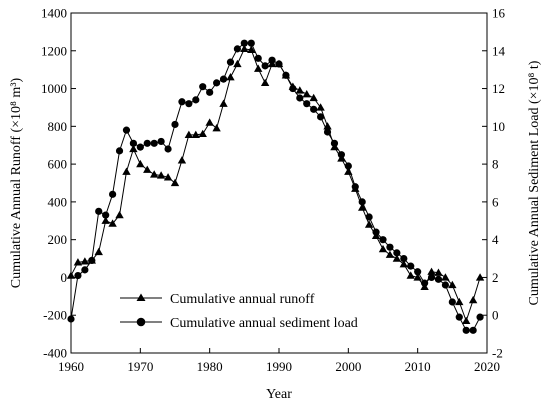 This screenshot has height=407, width=550. What do you see at coordinates (495, 315) in the screenshot?
I see `right-y-tick-label: 0` at bounding box center [495, 315].